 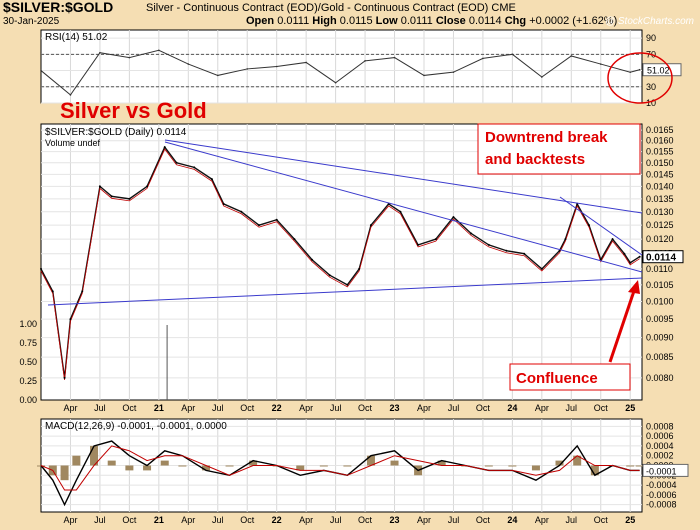 What do you see at coordinates (660, 152) in the screenshot?
I see `price-y-tick-label: 0.0155` at bounding box center [660, 152].